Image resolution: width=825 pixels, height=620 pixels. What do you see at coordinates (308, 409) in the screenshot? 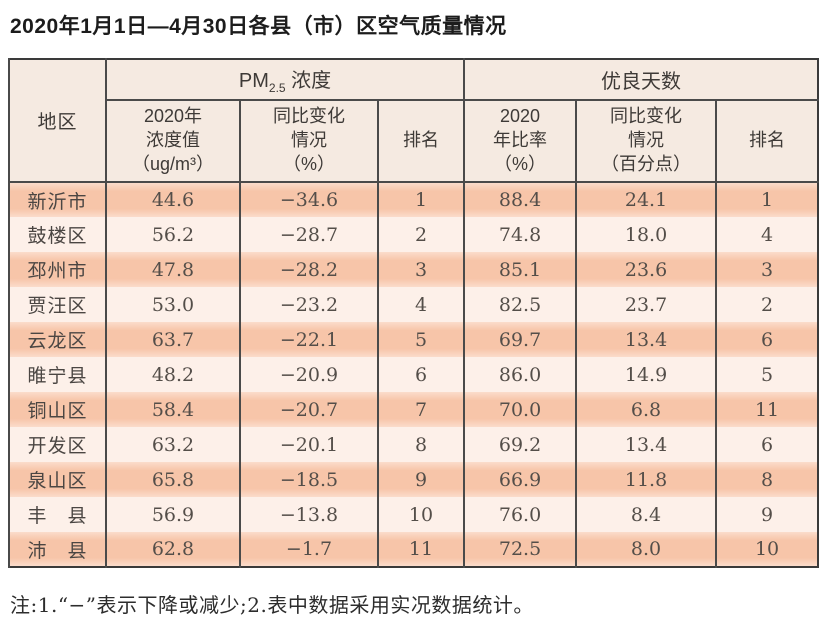
I see `pm-change-cell: −20.7` at bounding box center [308, 409].